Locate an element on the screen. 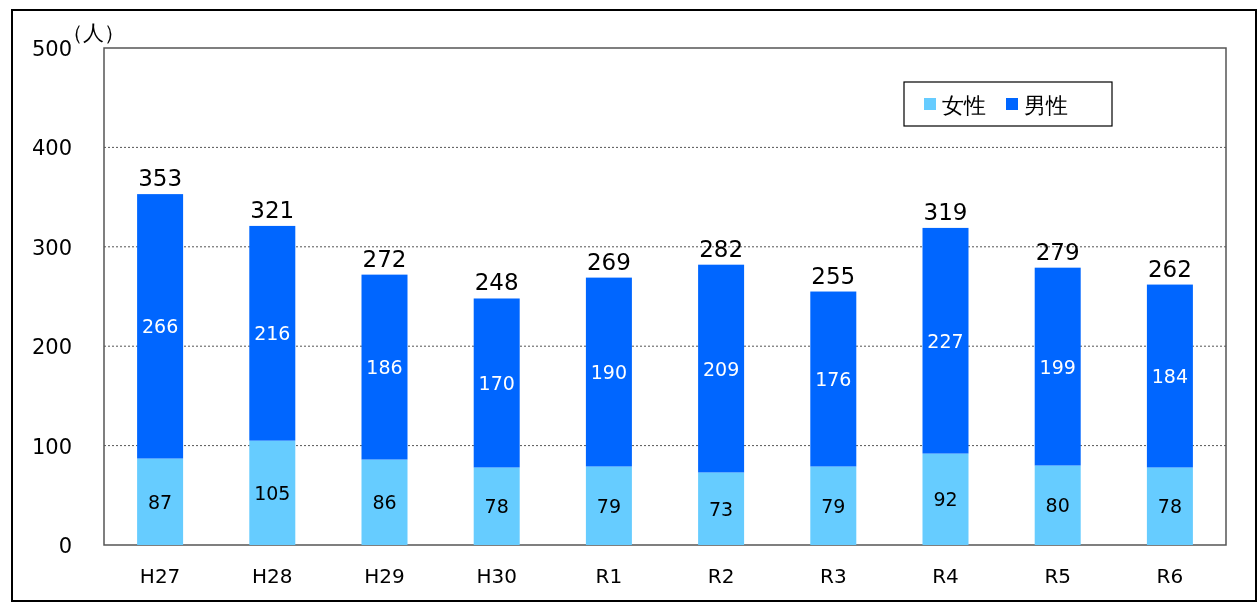 This screenshot has height=603, width=1258. data-label: 87 is located at coordinates (160, 501).